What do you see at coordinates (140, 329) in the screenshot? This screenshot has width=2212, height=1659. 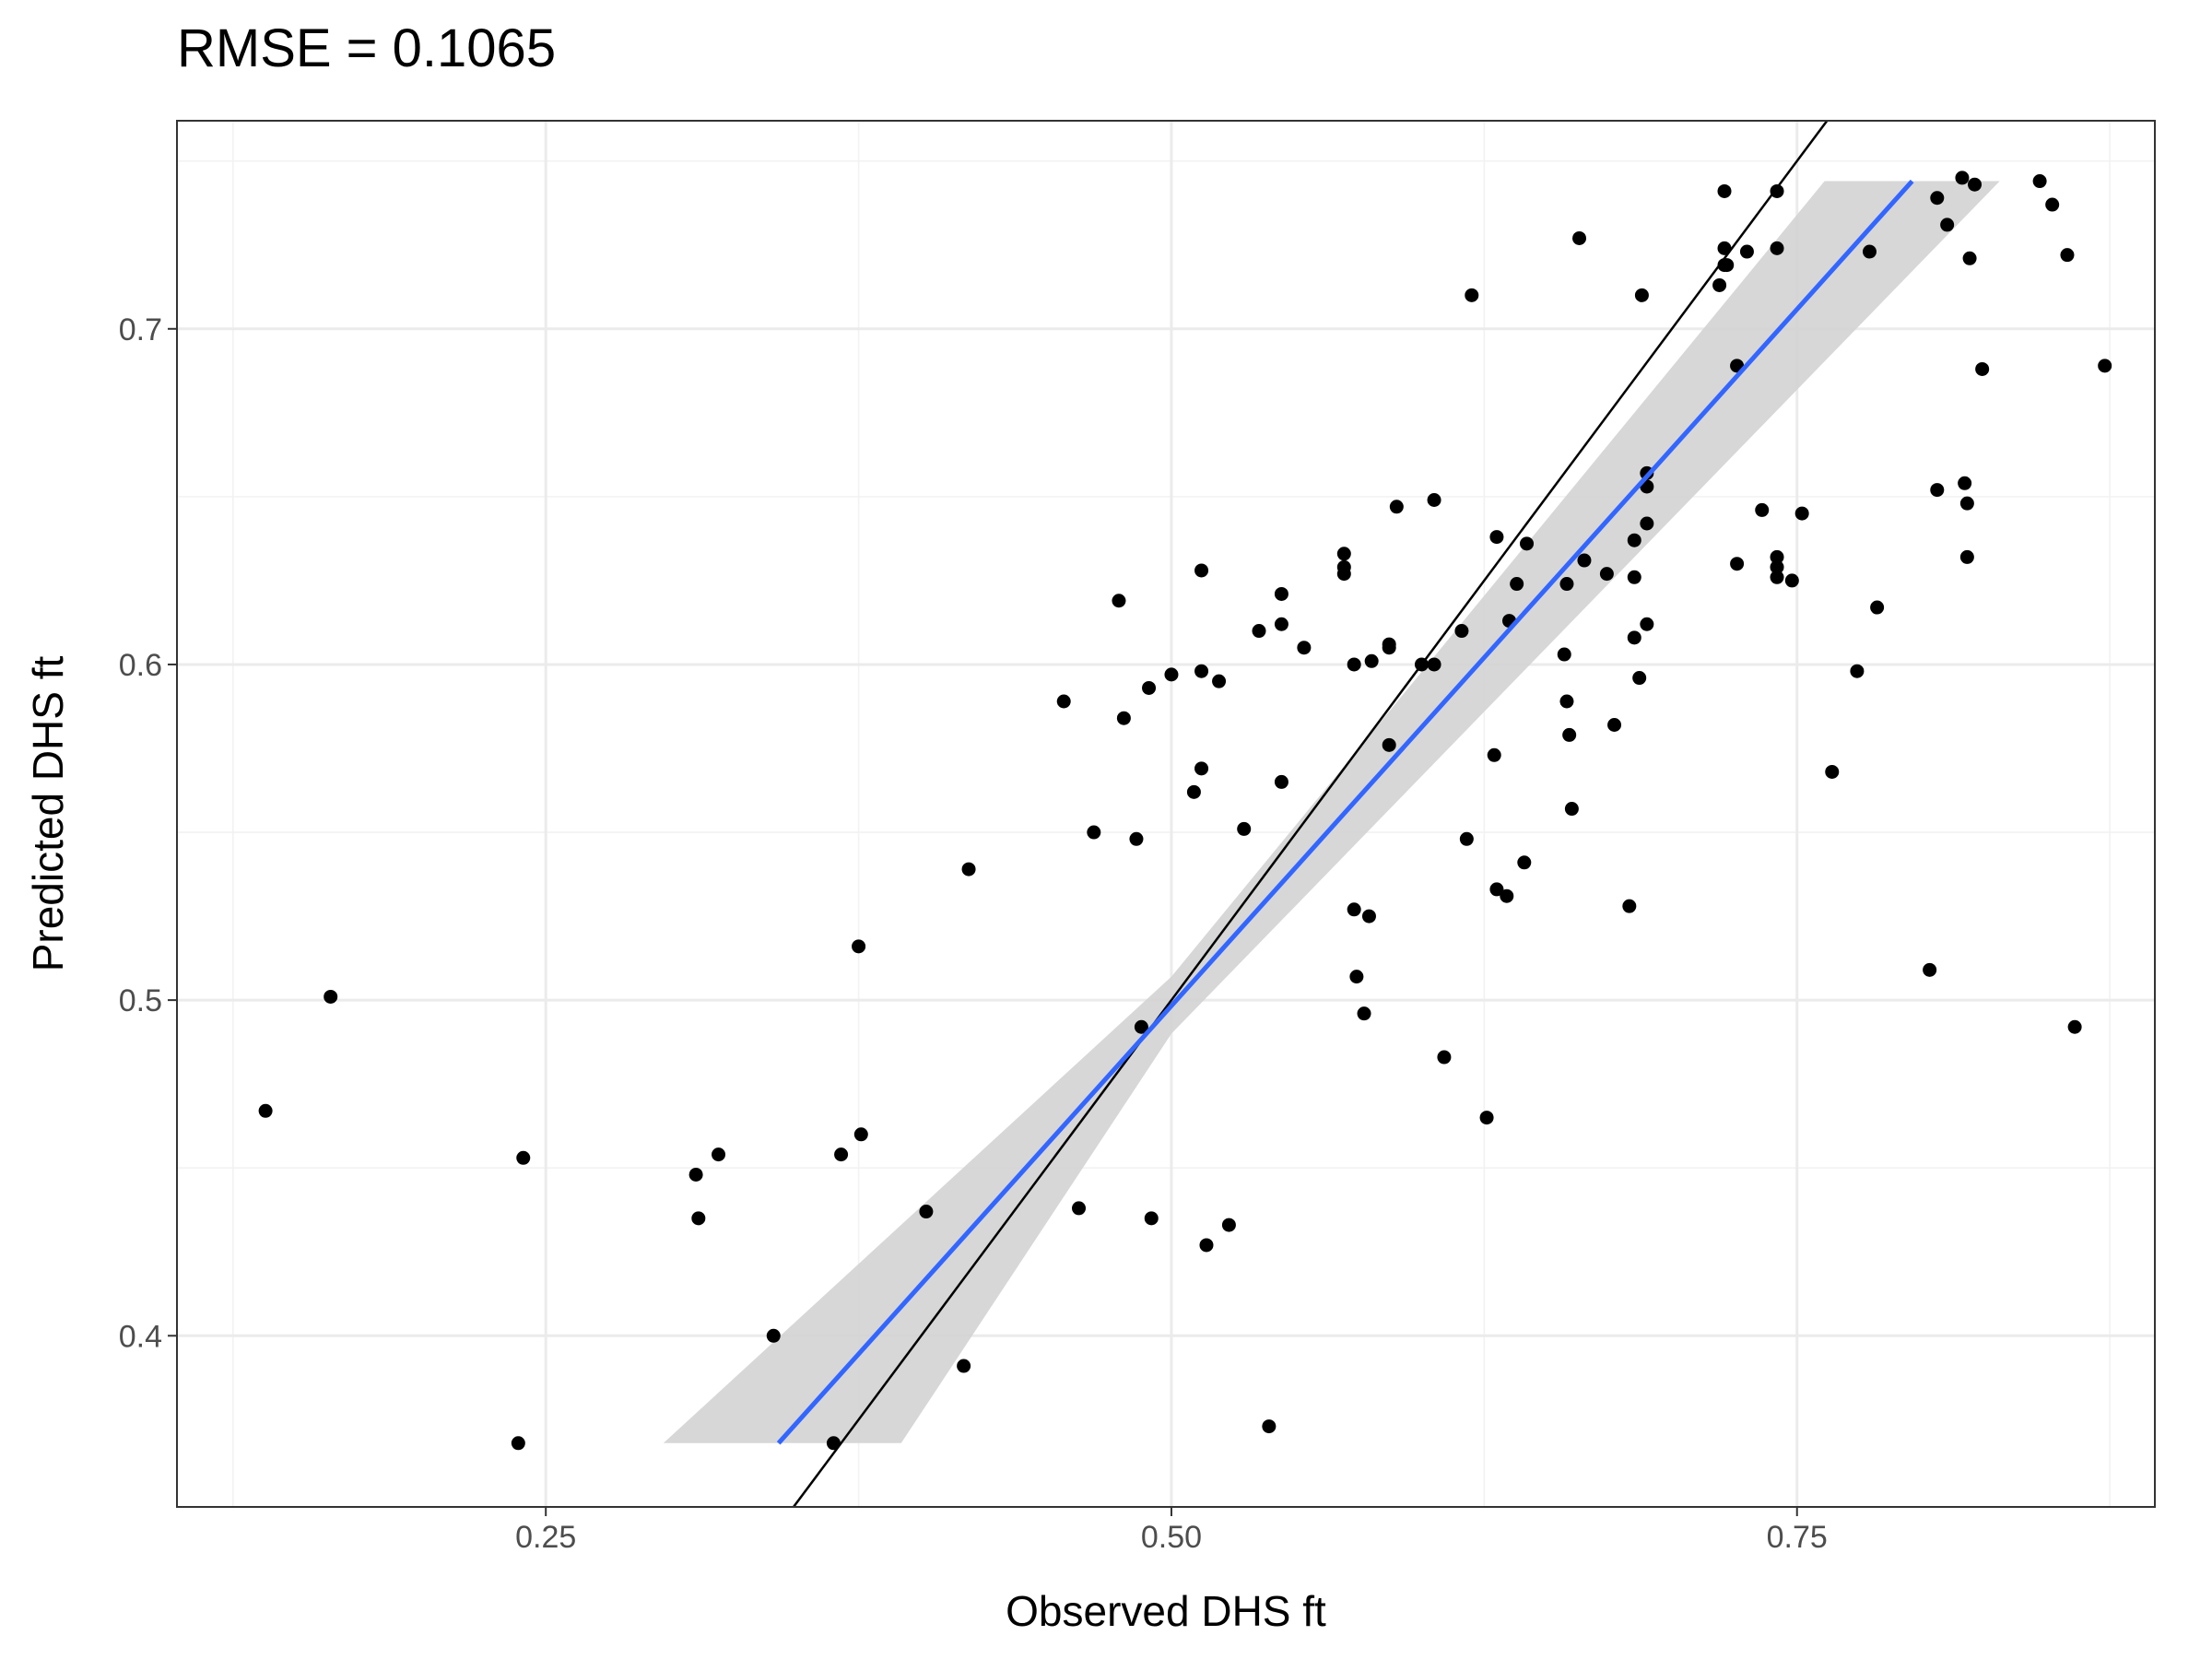 I see `y-tick-label: 0.7` at bounding box center [140, 329].